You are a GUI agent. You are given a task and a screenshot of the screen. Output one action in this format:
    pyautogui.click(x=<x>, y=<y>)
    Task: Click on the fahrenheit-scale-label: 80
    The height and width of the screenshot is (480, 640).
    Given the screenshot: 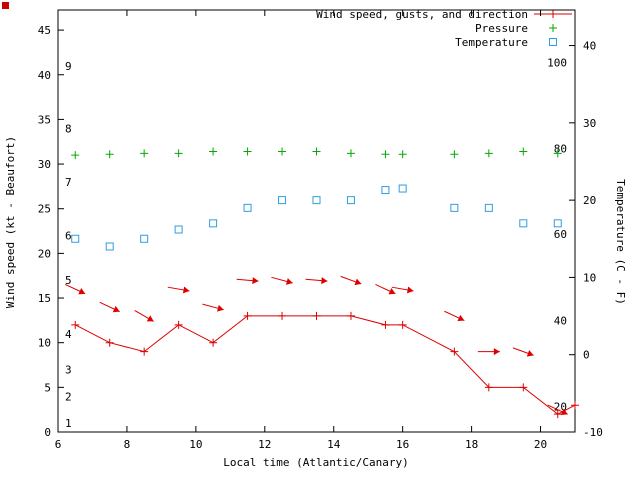 What is the action you would take?
    pyautogui.click(x=560, y=148)
    